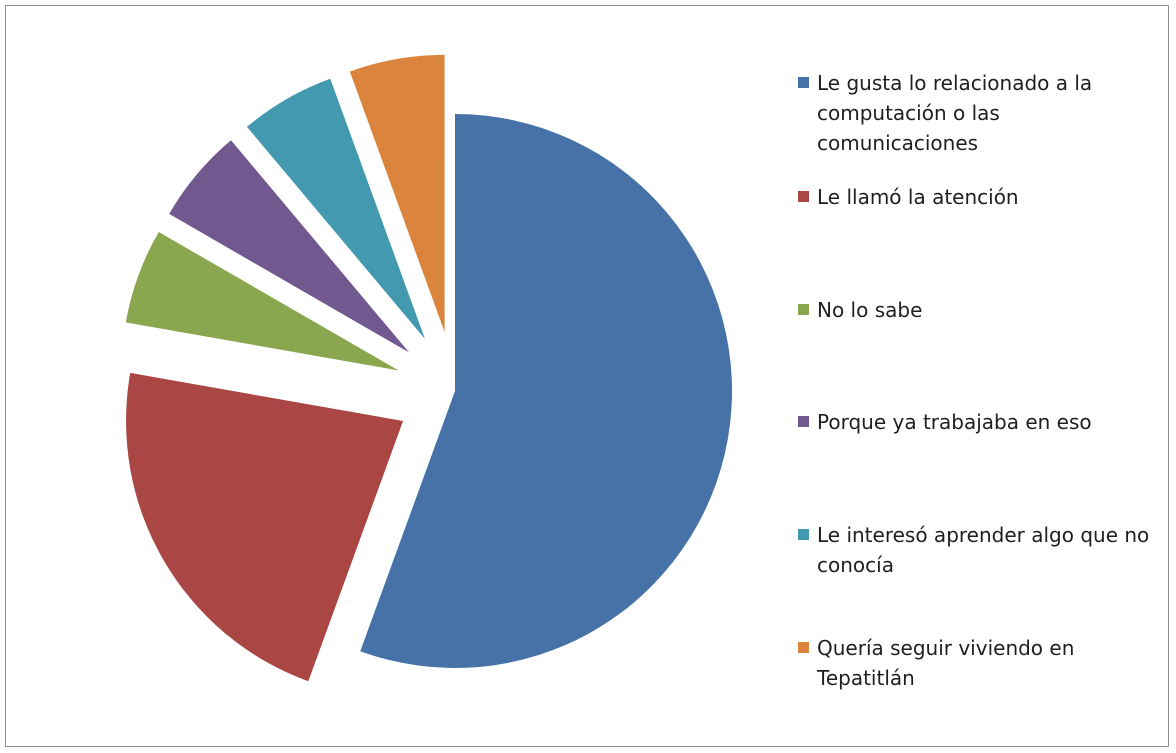 This screenshot has width=1176, height=753. I want to click on legend-item-atencion: Le llamó la atención, so click(987, 197).